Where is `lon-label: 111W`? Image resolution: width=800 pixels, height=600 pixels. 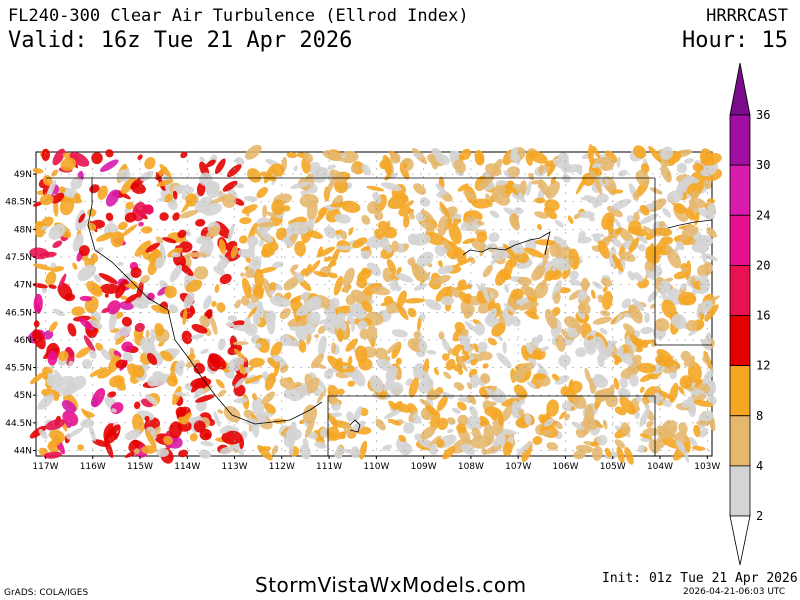
lon-label: 111W is located at coordinates (329, 467).